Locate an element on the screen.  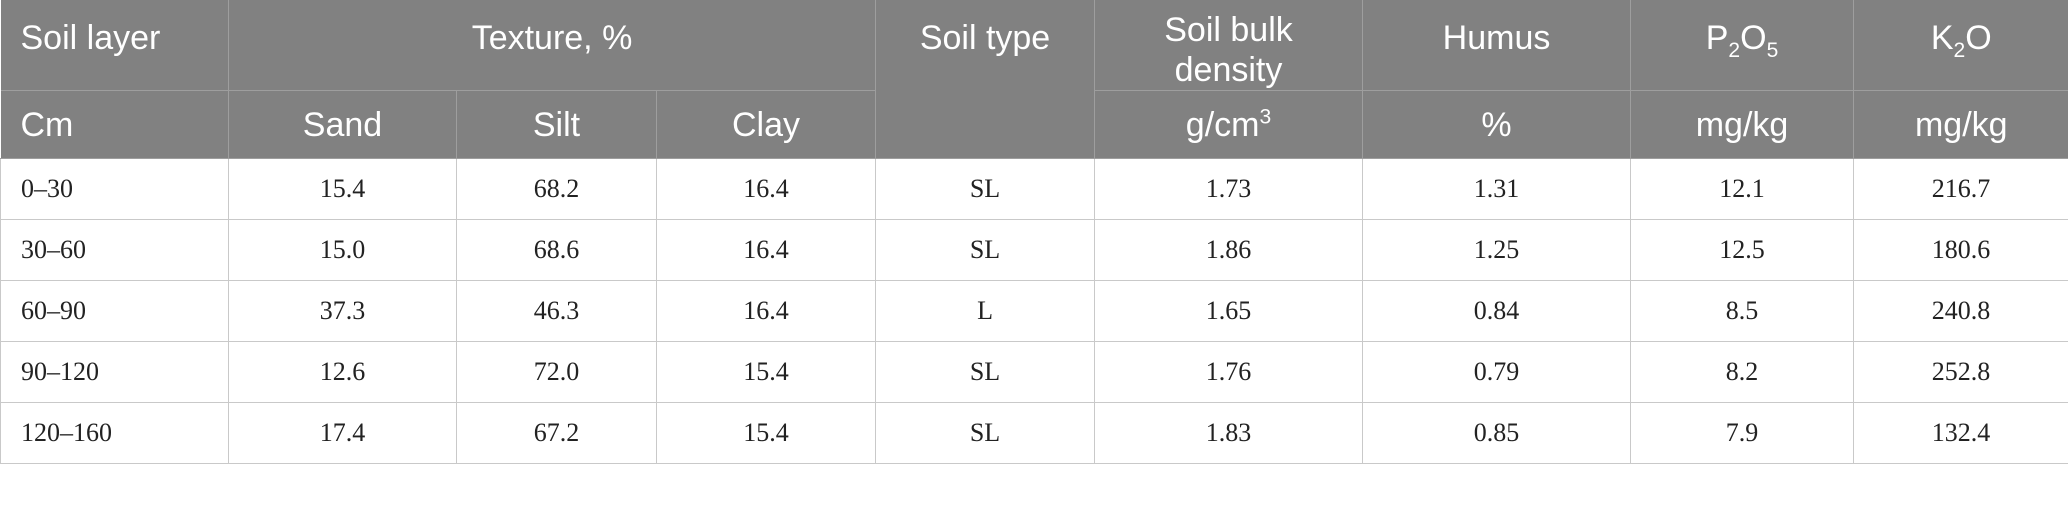
header-row-2: Cm Sand Silt Clay g/cm3 % mg/kg mg/kg is located at coordinates (1034, 124).